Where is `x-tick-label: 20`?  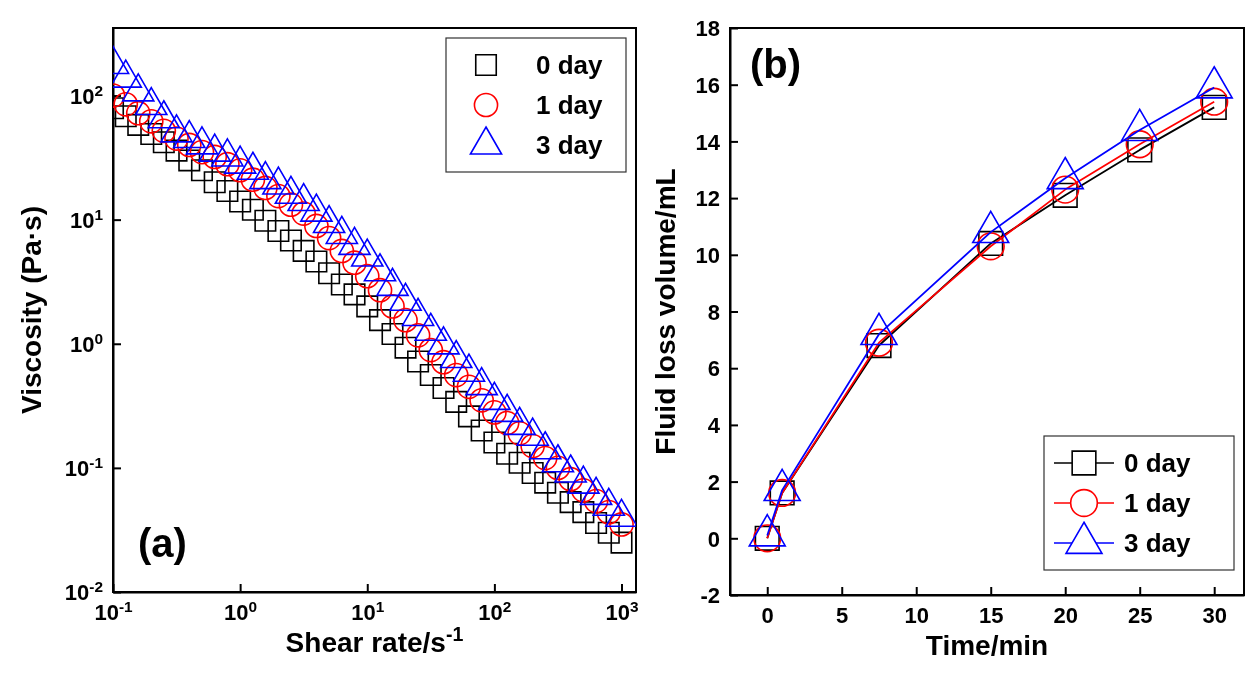 x-tick-label: 20 is located at coordinates (1065, 615).